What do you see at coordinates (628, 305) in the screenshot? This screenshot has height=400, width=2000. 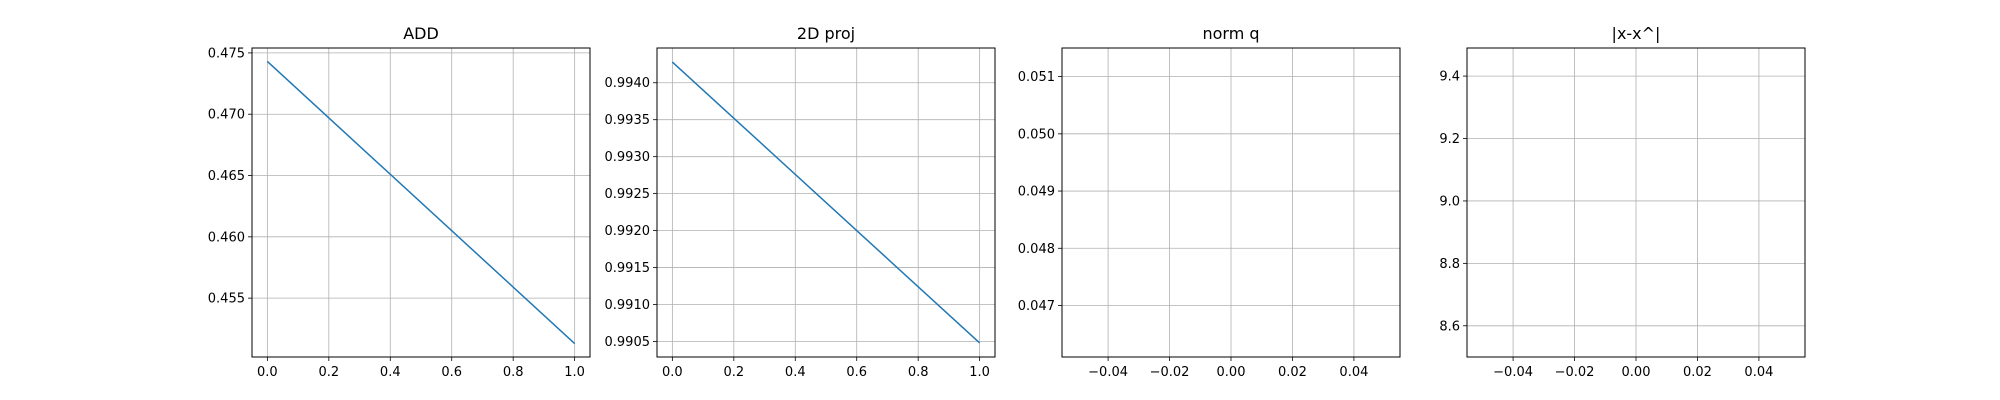 I see `y-tick-label: 0.9910` at bounding box center [628, 305].